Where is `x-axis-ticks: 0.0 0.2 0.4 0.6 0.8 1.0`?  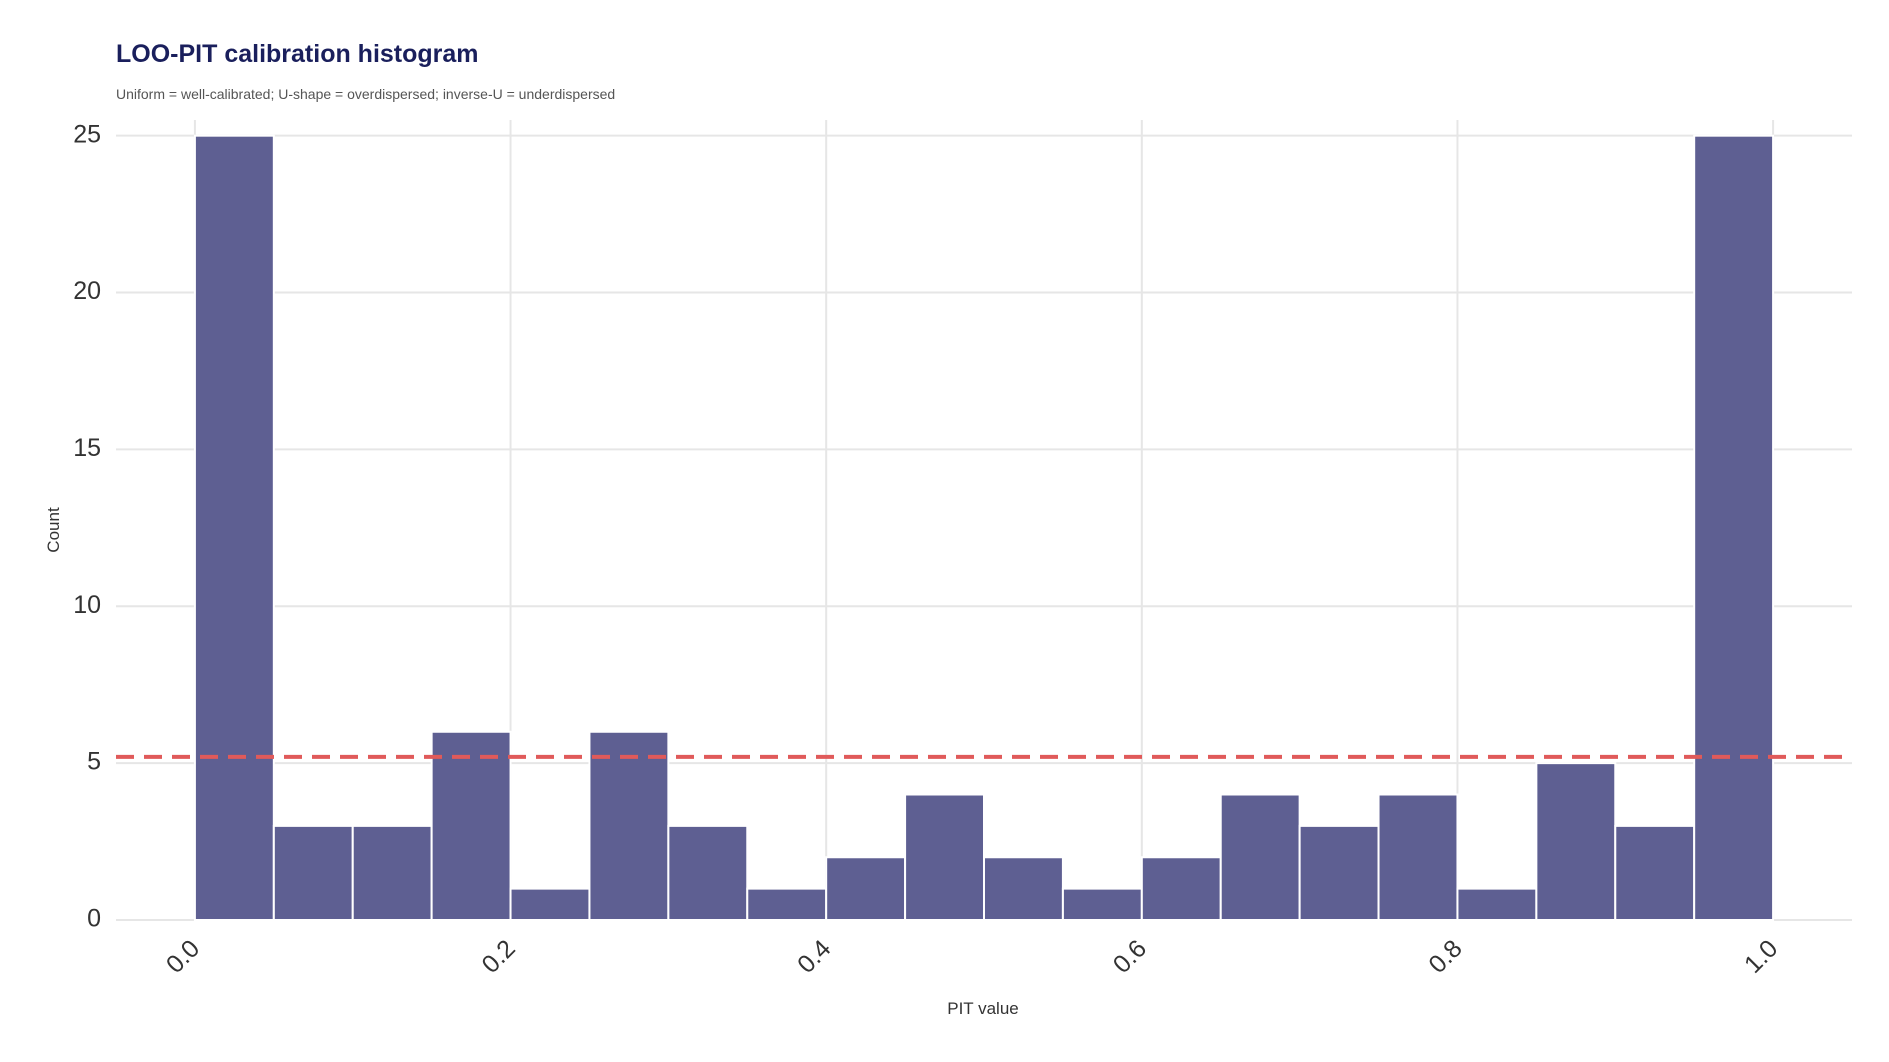
x-axis-ticks: 0.0 0.2 0.4 0.6 0.8 1.0 is located at coordinates (972, 956).